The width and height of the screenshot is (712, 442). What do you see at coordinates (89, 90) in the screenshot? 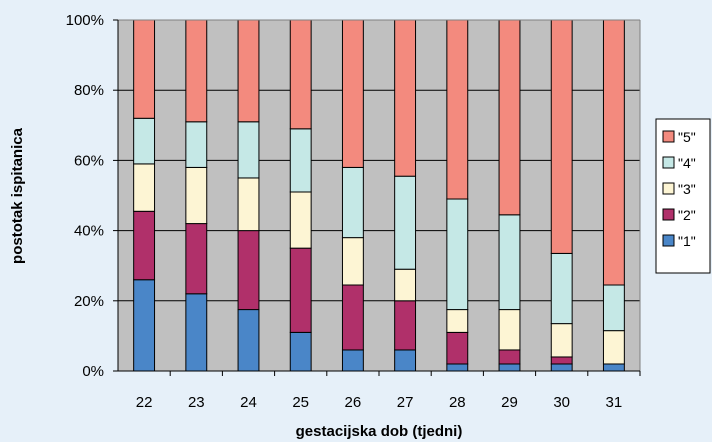
I see `y-tick-label: 80%` at bounding box center [89, 90].